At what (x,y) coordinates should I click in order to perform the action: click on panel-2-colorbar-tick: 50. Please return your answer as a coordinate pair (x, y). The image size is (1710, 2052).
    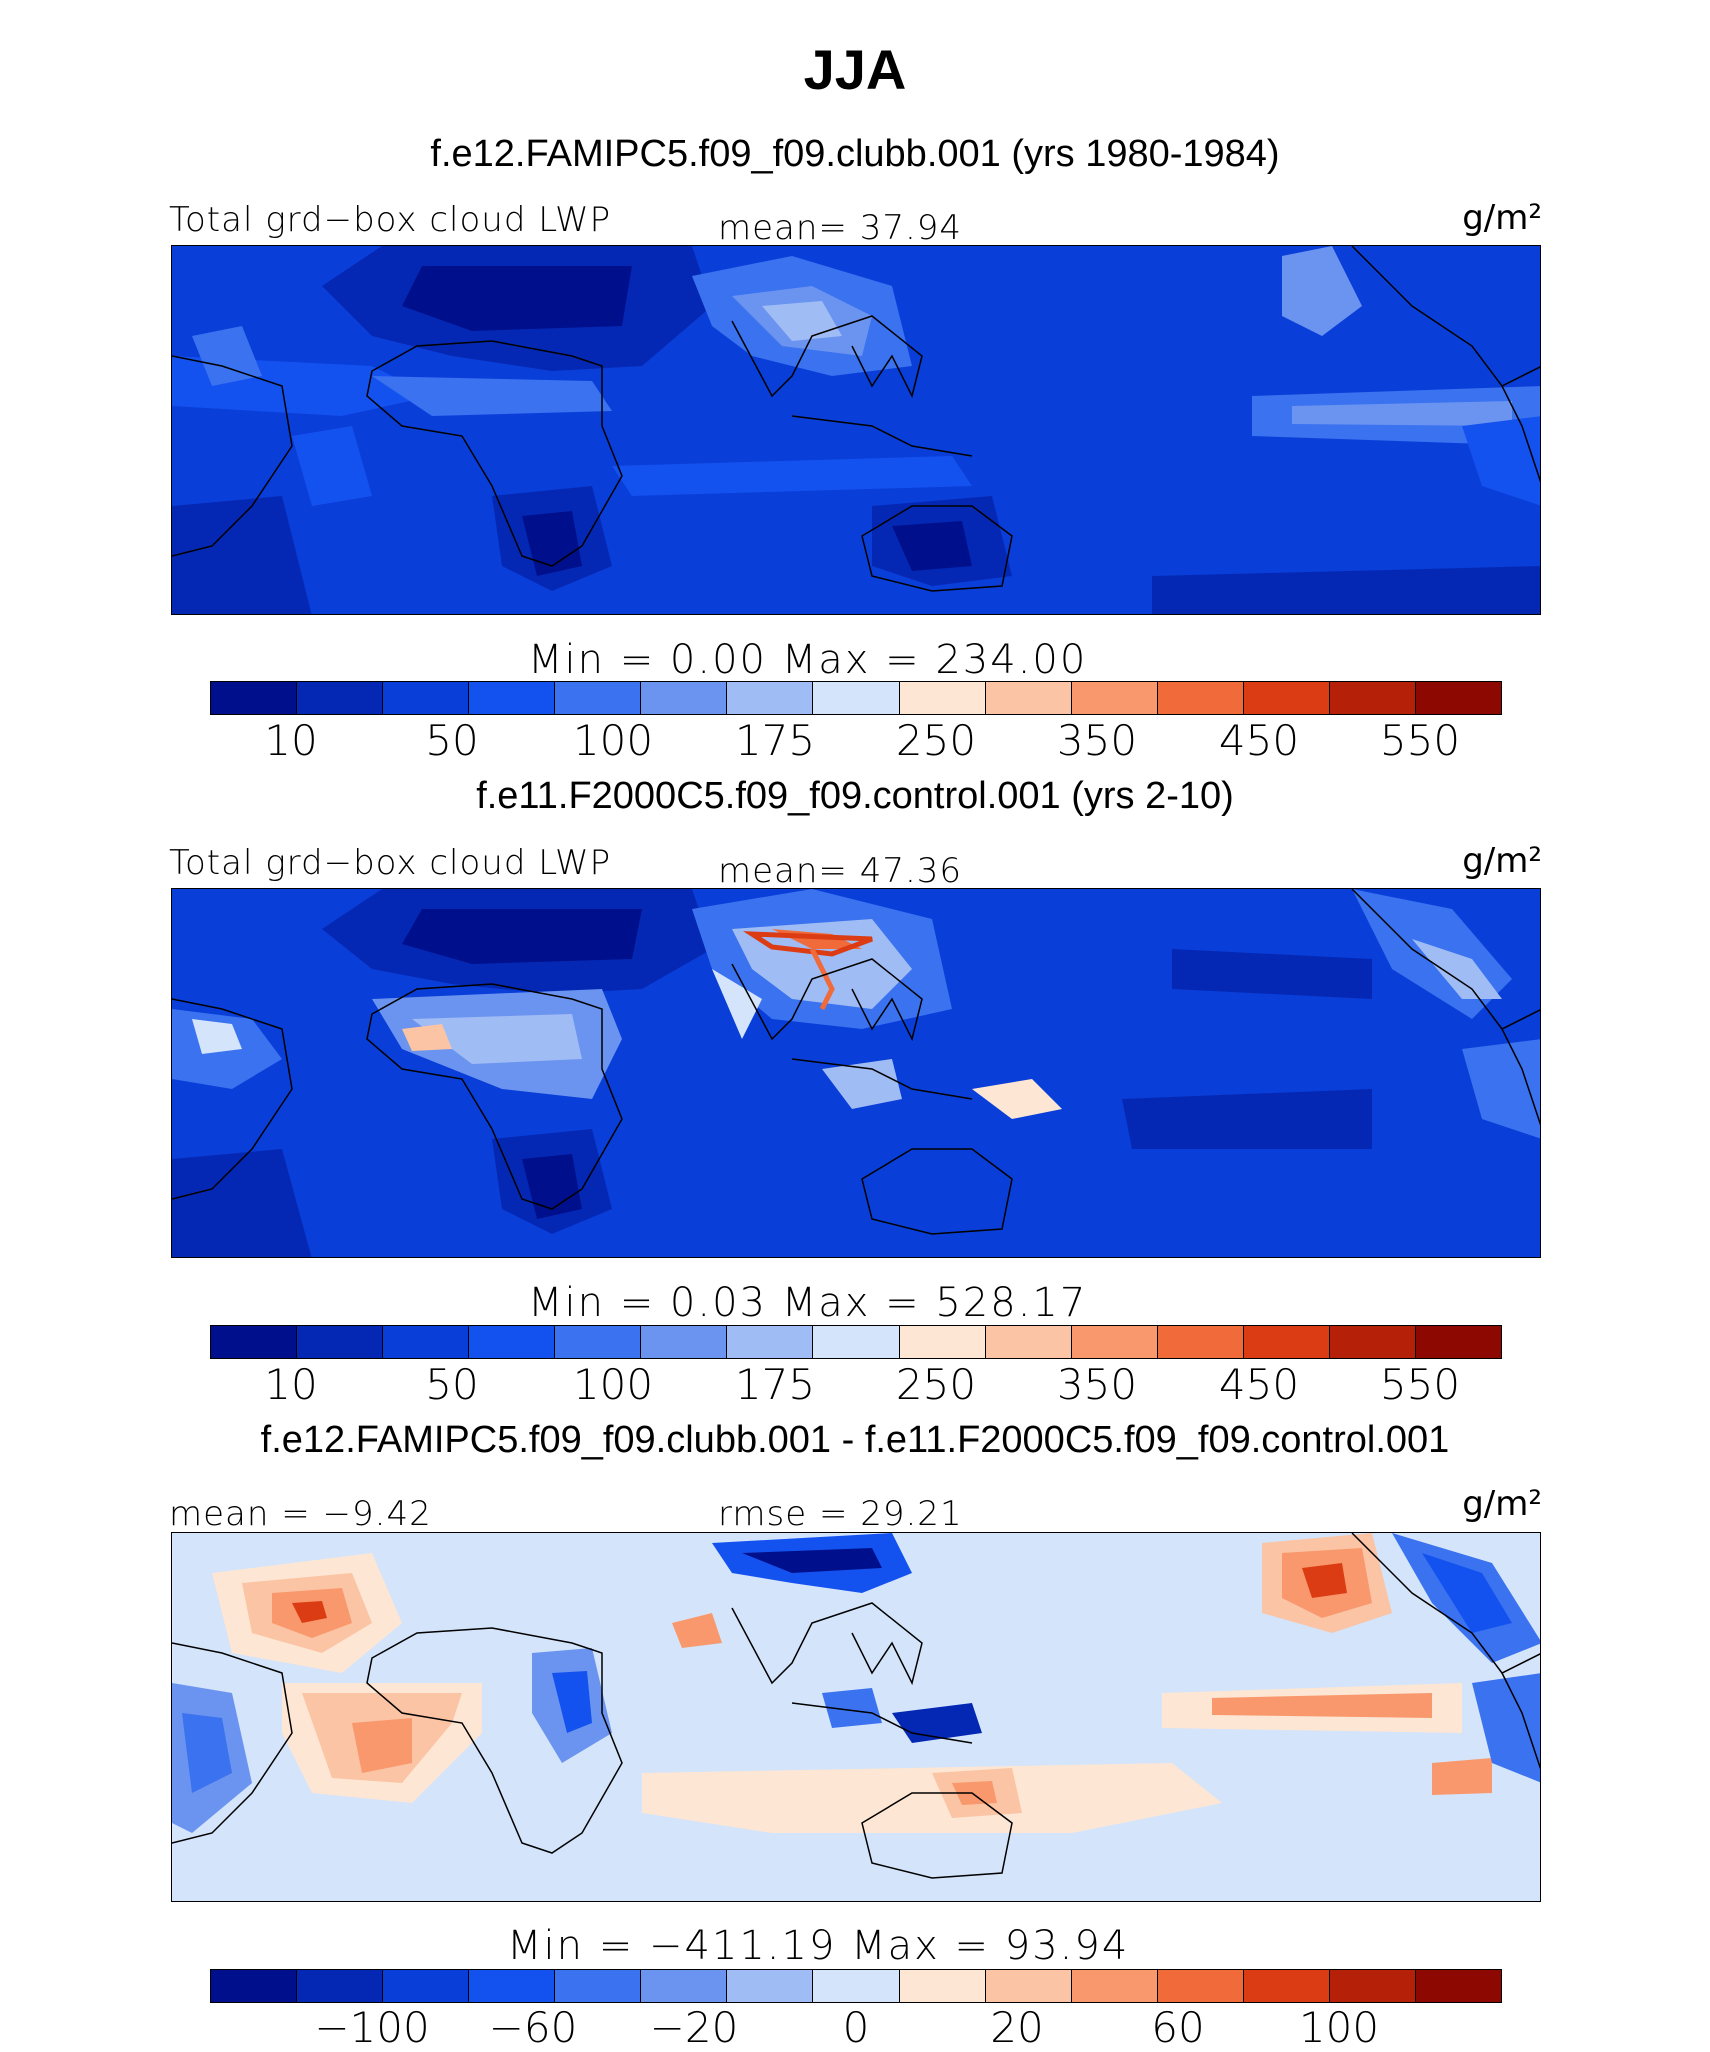
    Looking at the image, I should click on (452, 1384).